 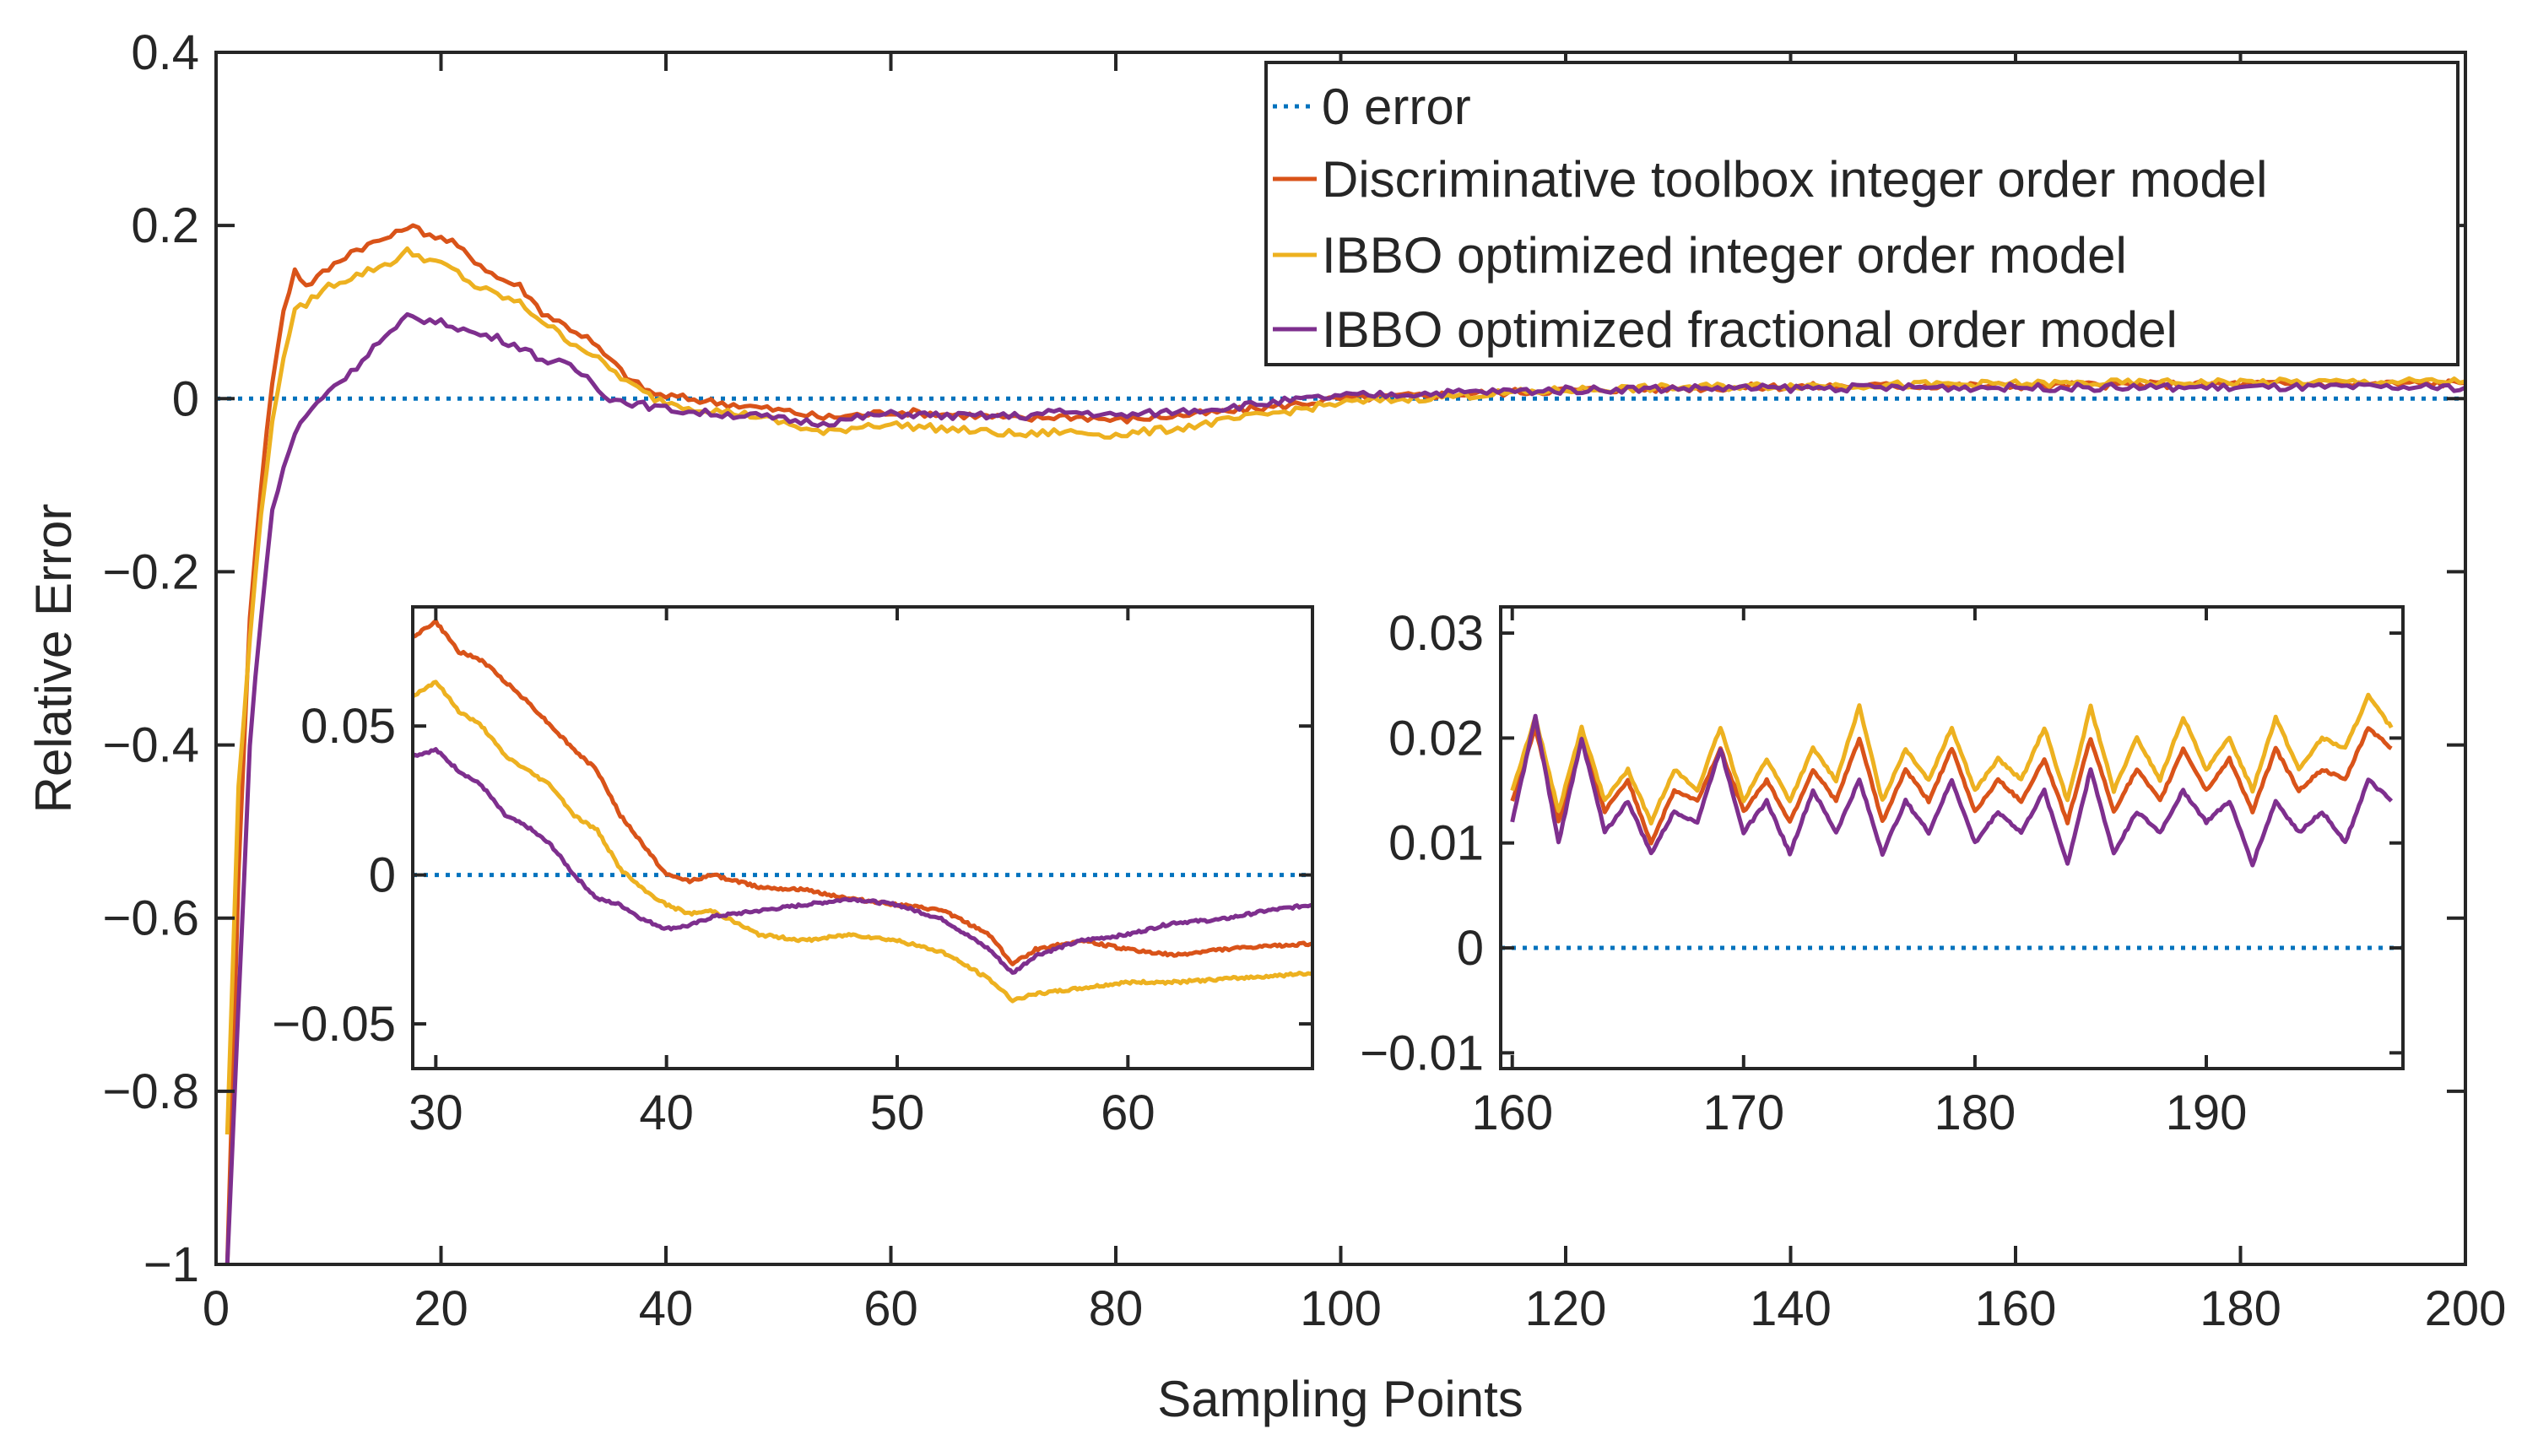 I want to click on inset_right-x-tick-label: 180, so click(x=1975, y=1112).